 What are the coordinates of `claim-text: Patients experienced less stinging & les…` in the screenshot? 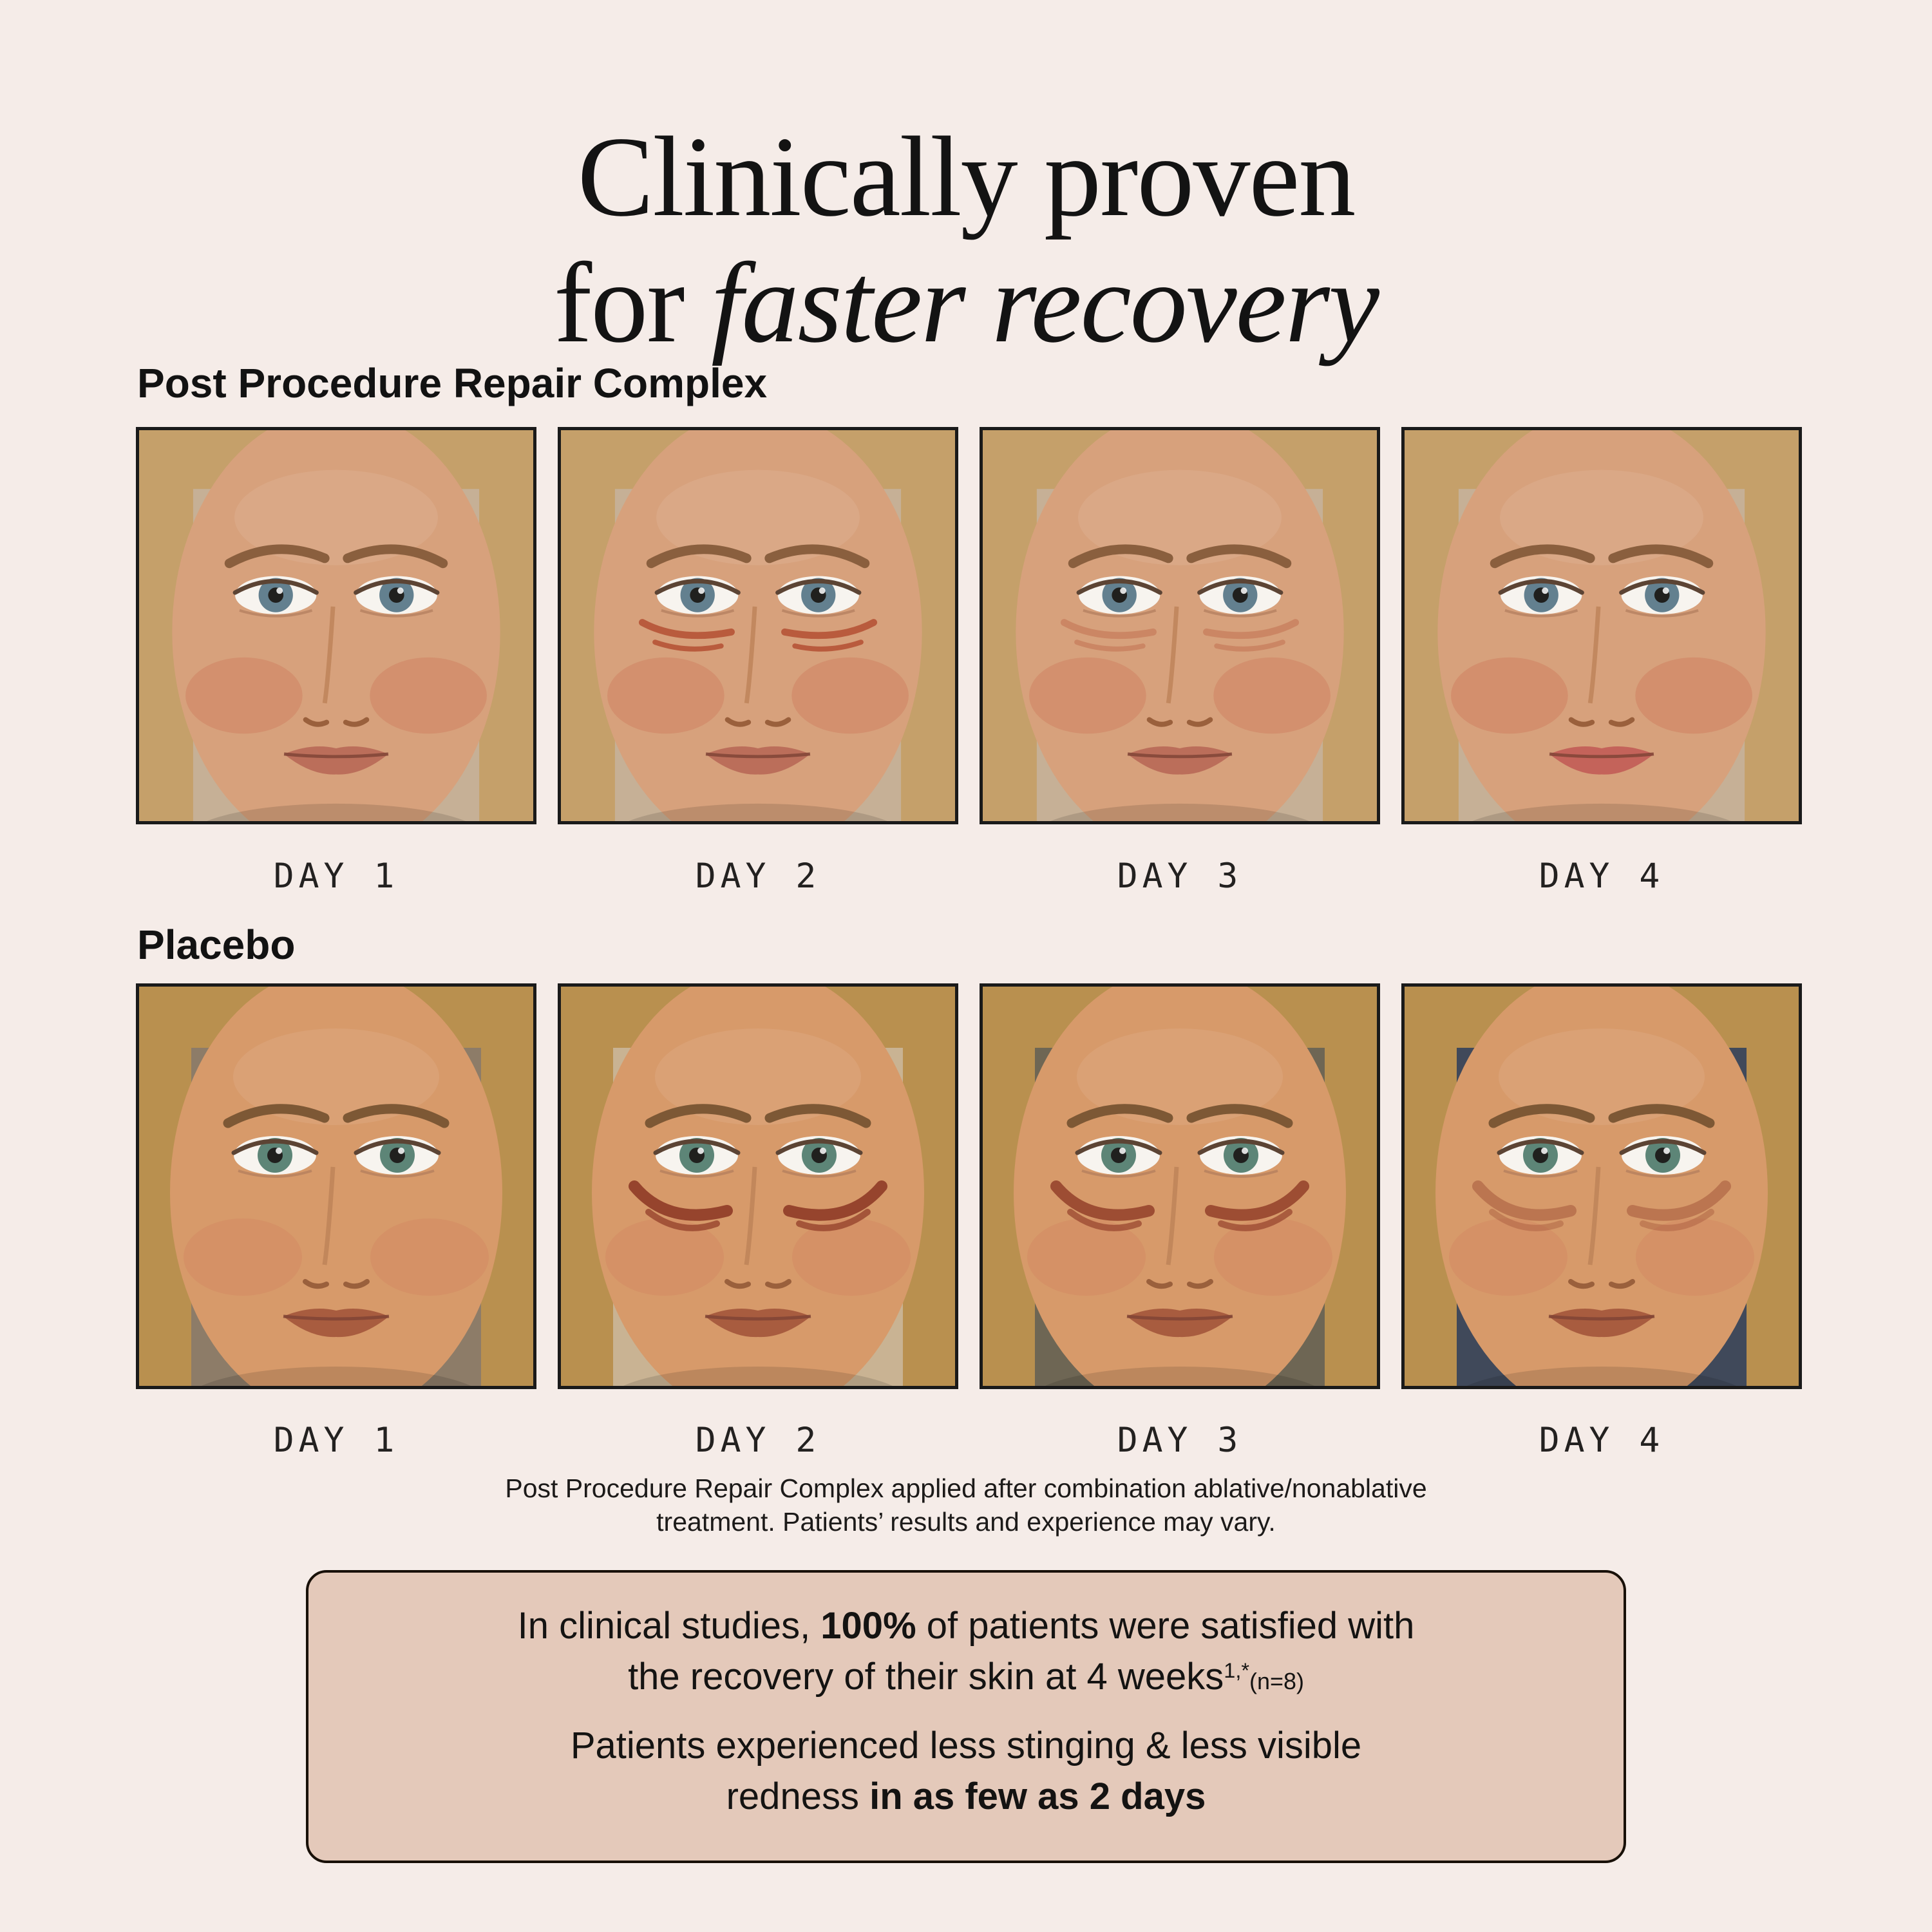 It's located at (966, 1745).